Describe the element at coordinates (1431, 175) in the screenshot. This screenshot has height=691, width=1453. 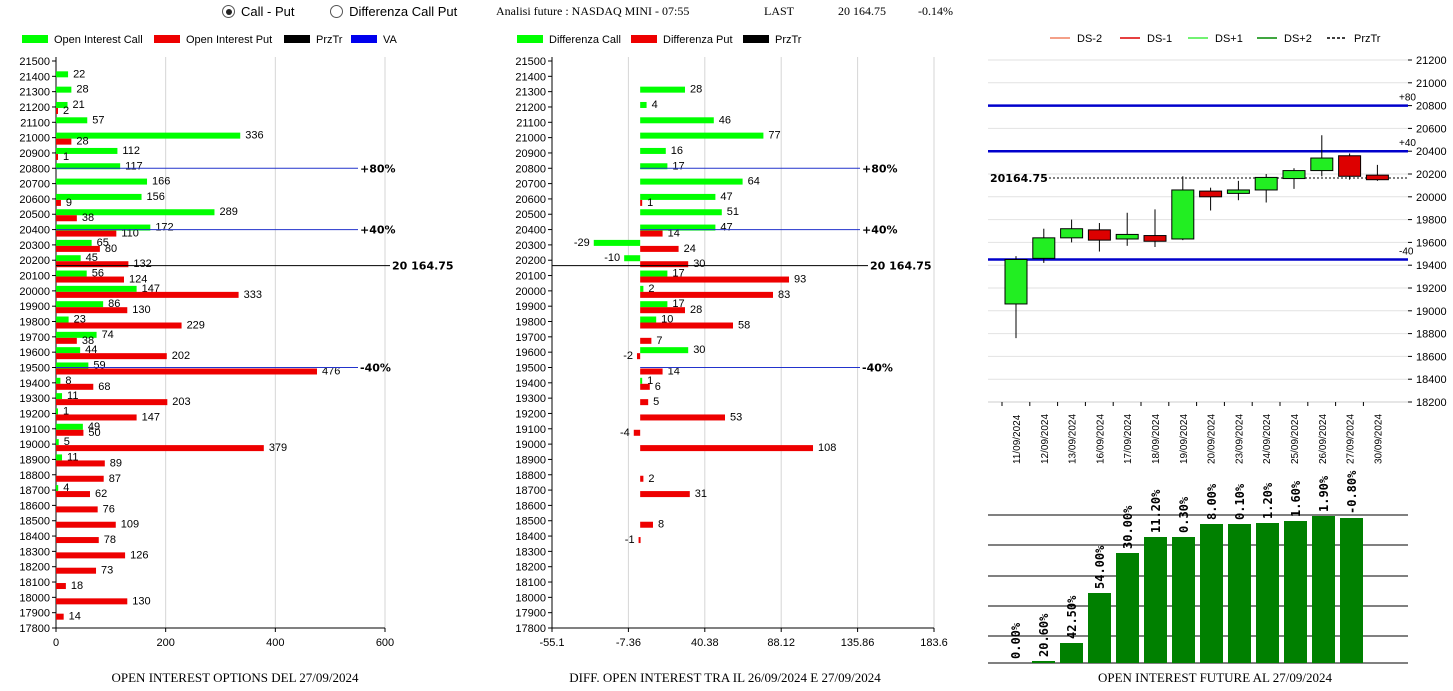
I see `y-tick-label: 20200` at that location.